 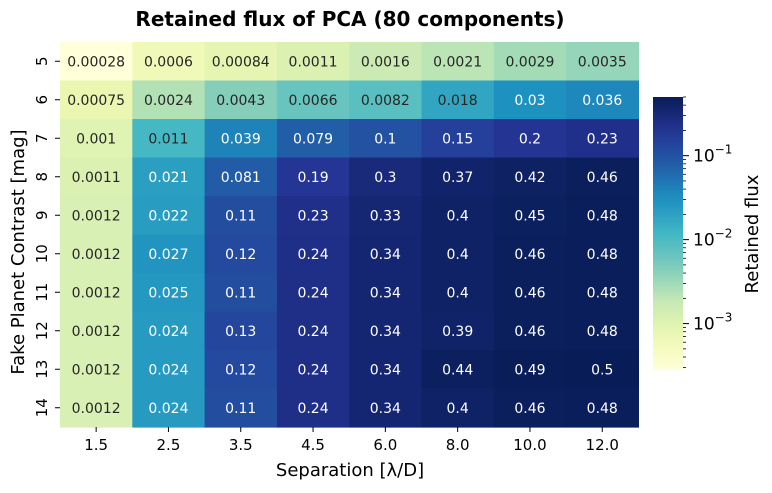 What do you see at coordinates (168, 255) in the screenshot?
I see `cell-value-label: 0.027` at bounding box center [168, 255].